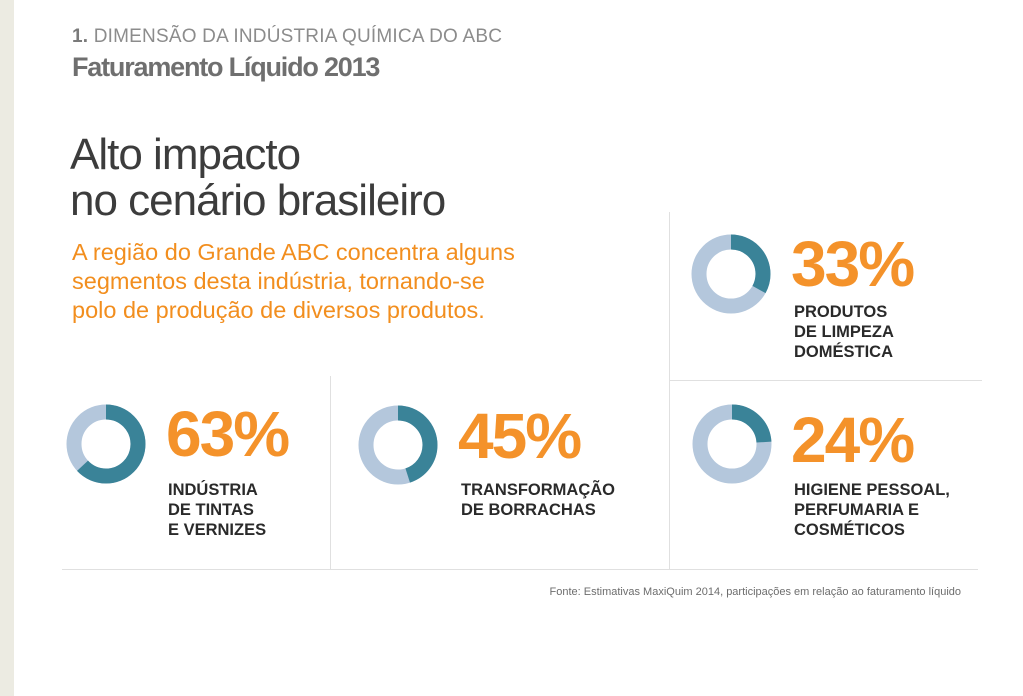  I want to click on headline-line-1: Alto impacto, so click(185, 154).